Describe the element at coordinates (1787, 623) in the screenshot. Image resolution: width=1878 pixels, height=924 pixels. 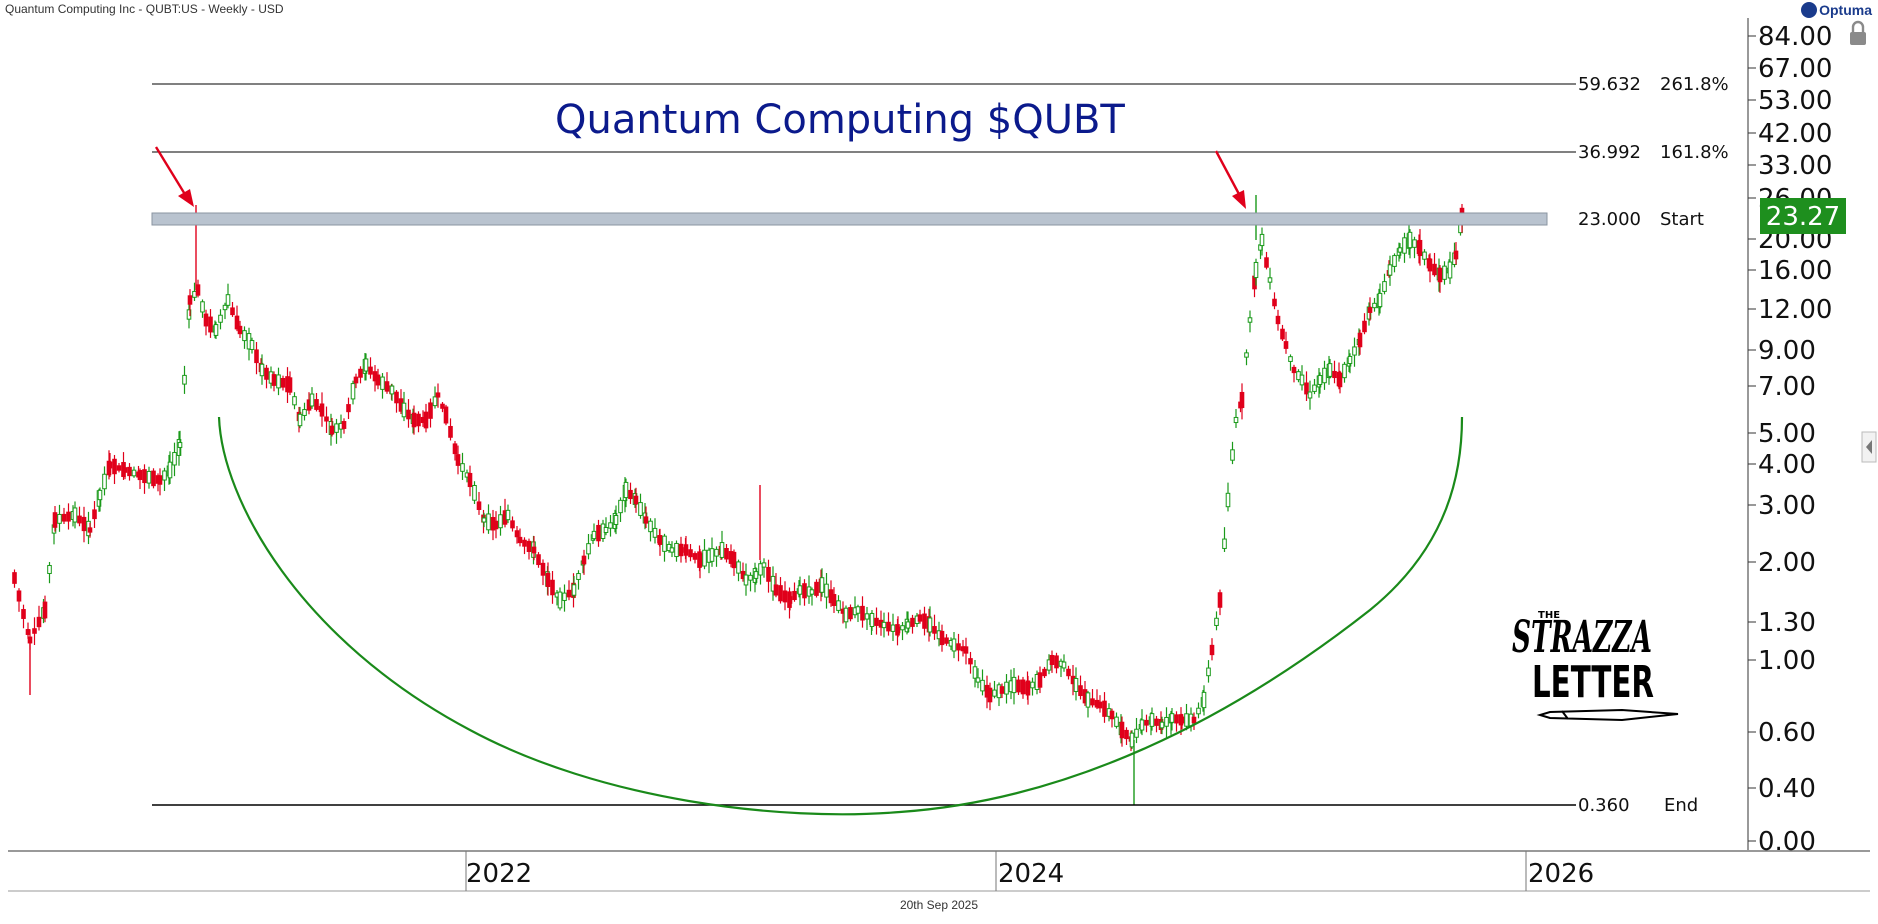
I see `y-tick-label: 1.30` at that location.